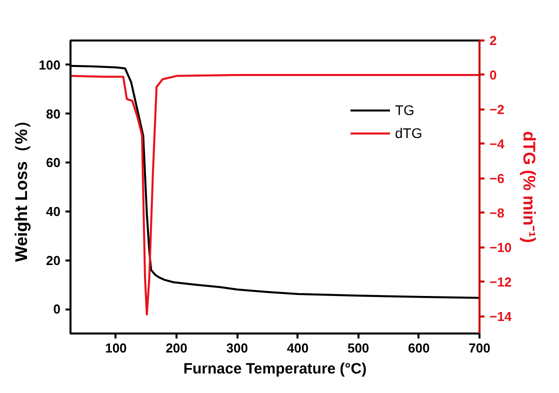  I want to click on x-tick-label: 700, so click(479, 348).